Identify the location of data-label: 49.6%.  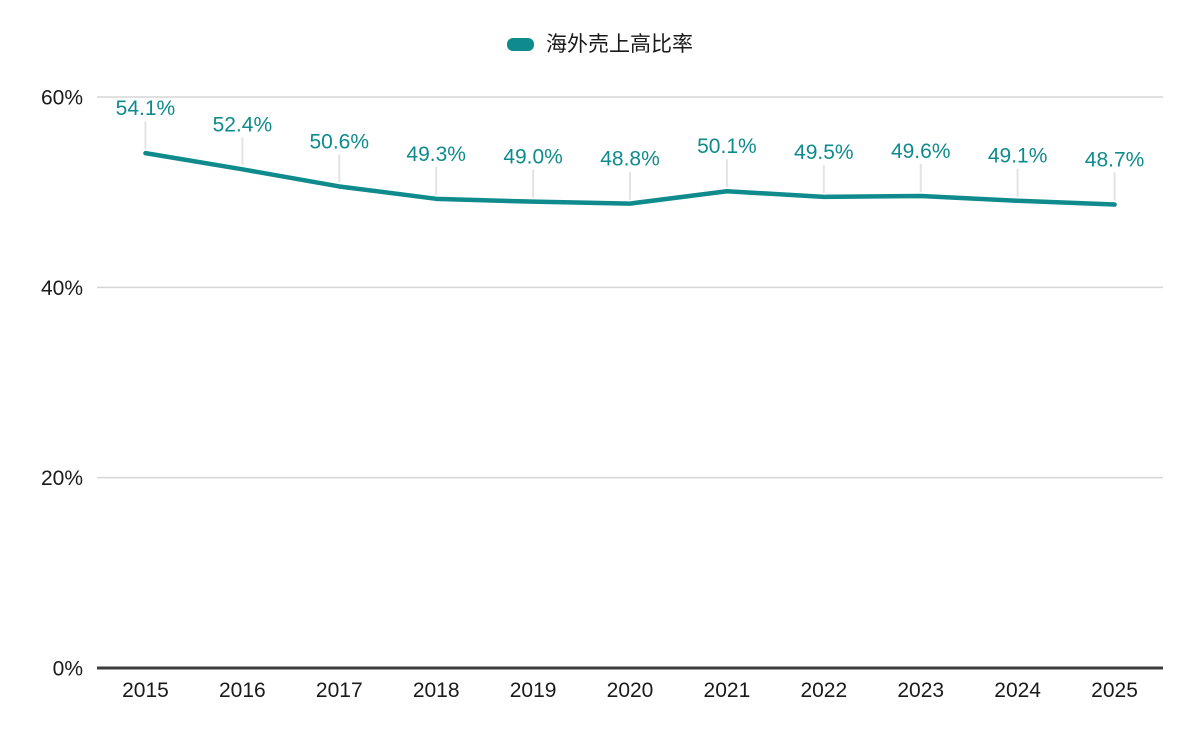
(921, 151).